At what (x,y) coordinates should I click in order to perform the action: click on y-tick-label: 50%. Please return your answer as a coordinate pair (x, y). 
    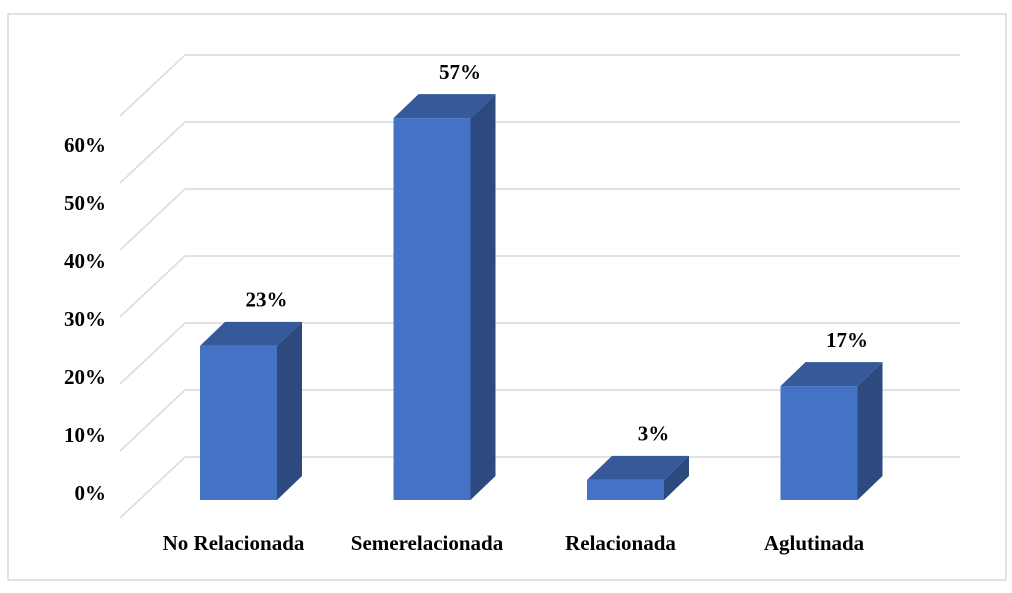
    Looking at the image, I should click on (85, 203).